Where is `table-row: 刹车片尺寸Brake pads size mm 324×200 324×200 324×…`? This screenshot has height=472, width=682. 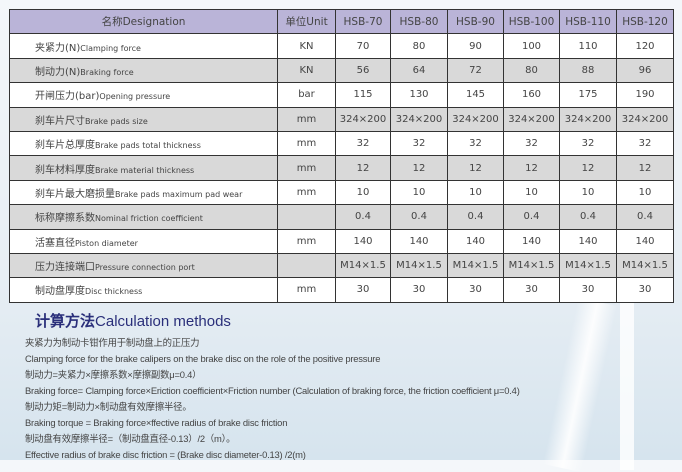 table-row: 刹车片尺寸Brake pads size mm 324×200 324×200 324×… is located at coordinates (341, 119).